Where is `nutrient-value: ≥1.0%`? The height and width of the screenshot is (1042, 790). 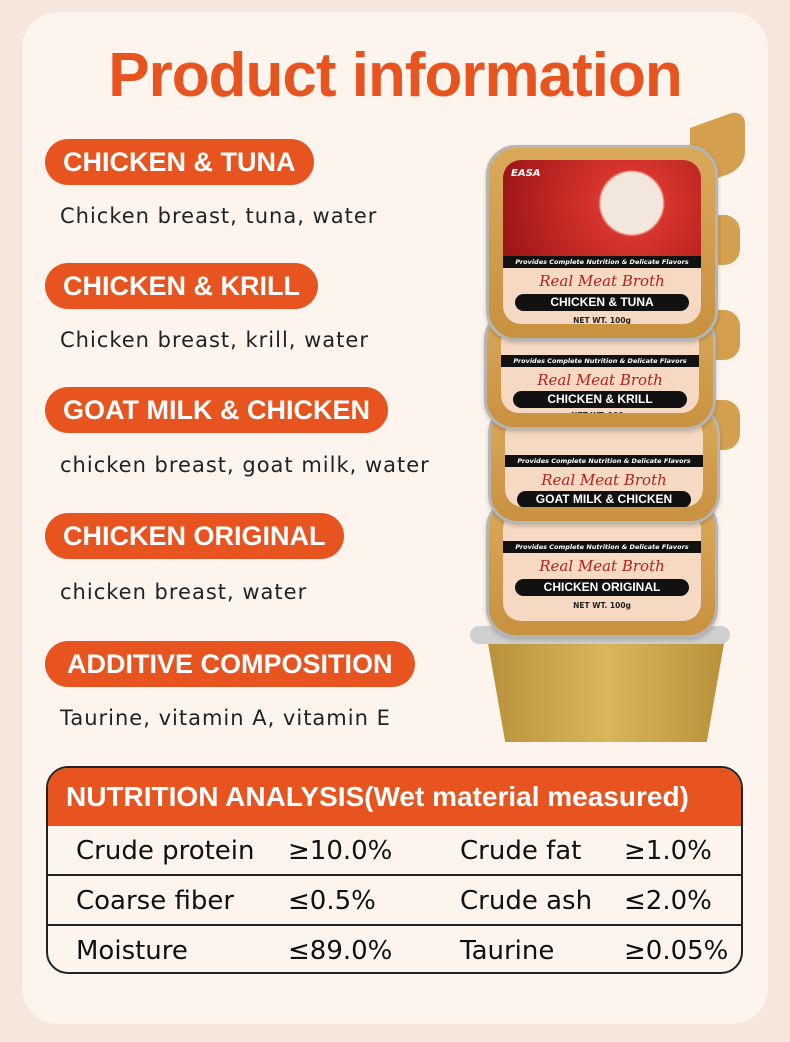 nutrient-value: ≥1.0% is located at coordinates (668, 851).